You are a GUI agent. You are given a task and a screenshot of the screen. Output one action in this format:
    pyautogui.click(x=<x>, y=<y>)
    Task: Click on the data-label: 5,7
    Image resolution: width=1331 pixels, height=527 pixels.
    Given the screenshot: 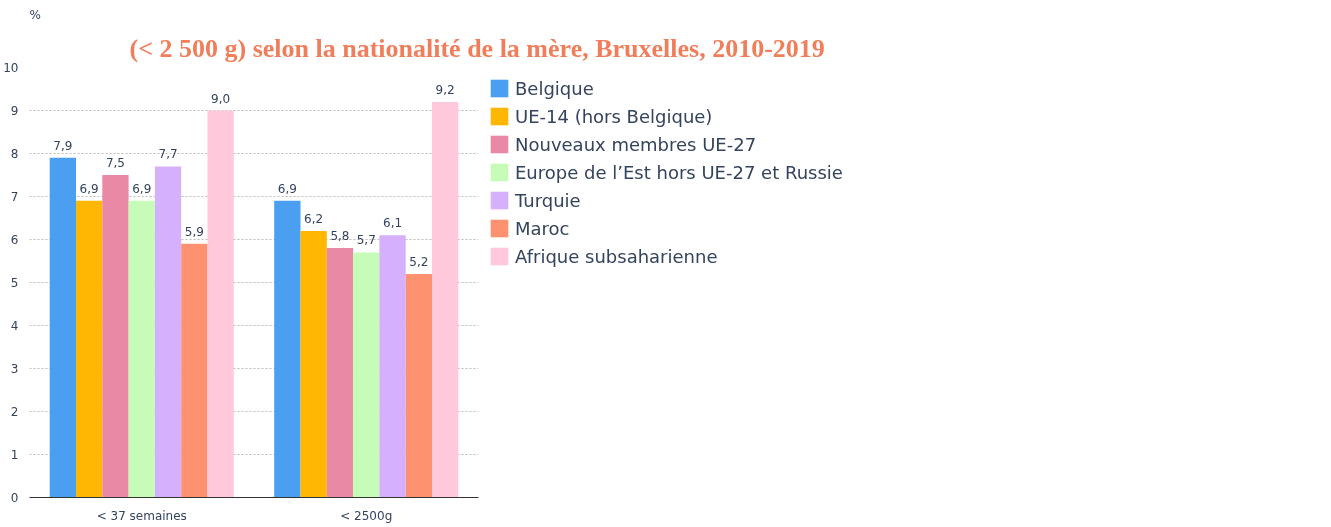 What is the action you would take?
    pyautogui.click(x=366, y=240)
    